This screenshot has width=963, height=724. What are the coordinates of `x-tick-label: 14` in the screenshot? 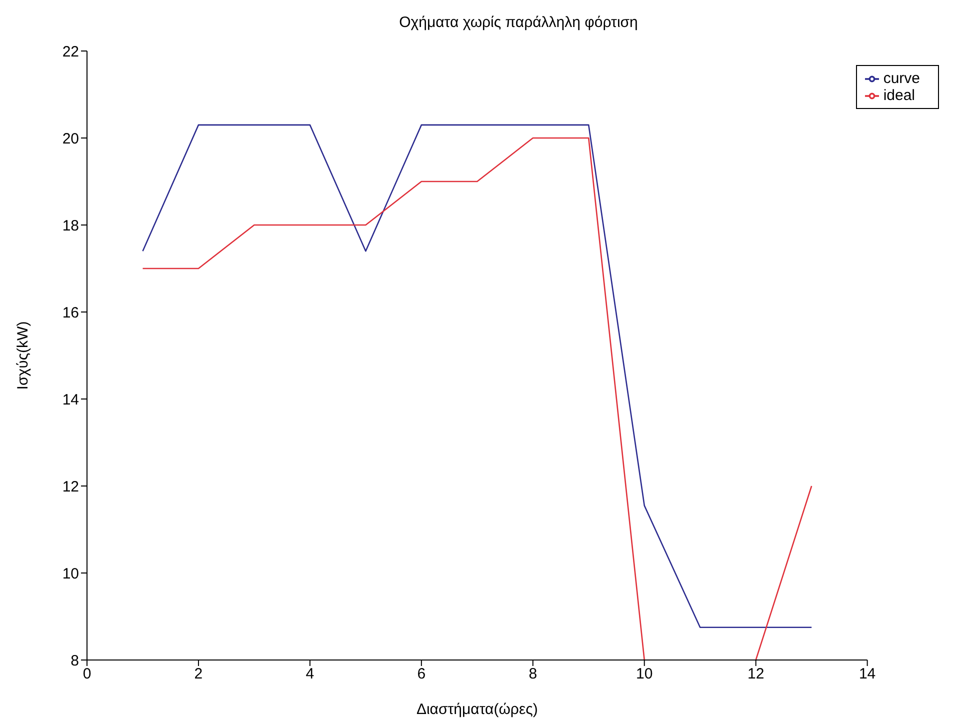 It's located at (867, 674).